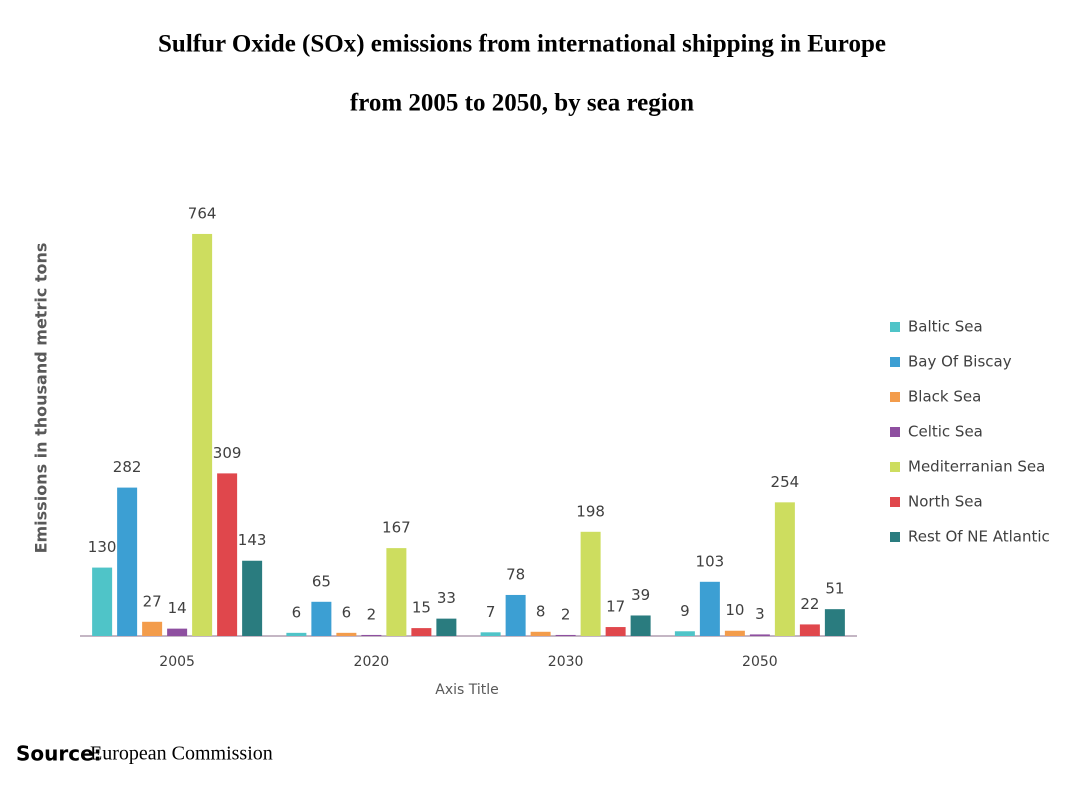 The image size is (1073, 794). I want to click on source-label: Source:, so click(59, 754).